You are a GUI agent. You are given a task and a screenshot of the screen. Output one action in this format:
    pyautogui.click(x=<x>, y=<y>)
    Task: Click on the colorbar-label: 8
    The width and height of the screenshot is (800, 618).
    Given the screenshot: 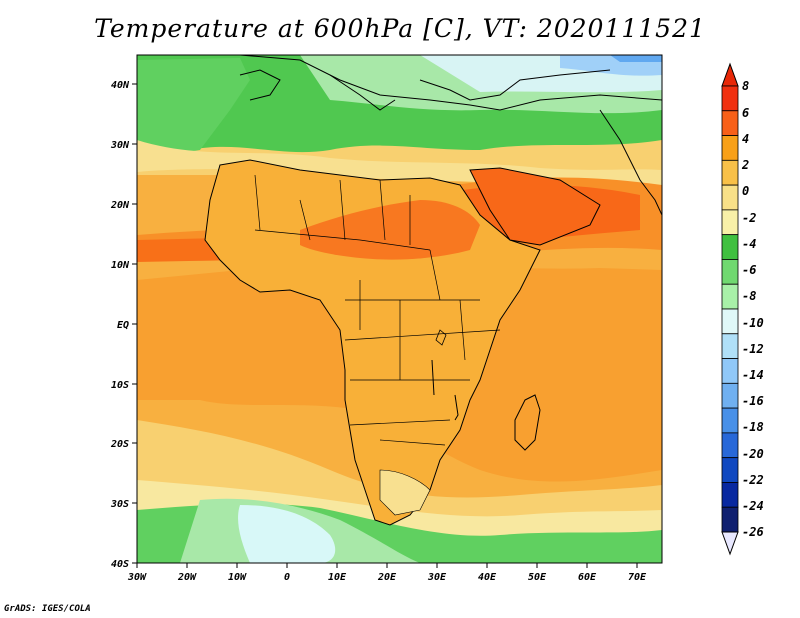 What is the action you would take?
    pyautogui.click(x=745, y=86)
    